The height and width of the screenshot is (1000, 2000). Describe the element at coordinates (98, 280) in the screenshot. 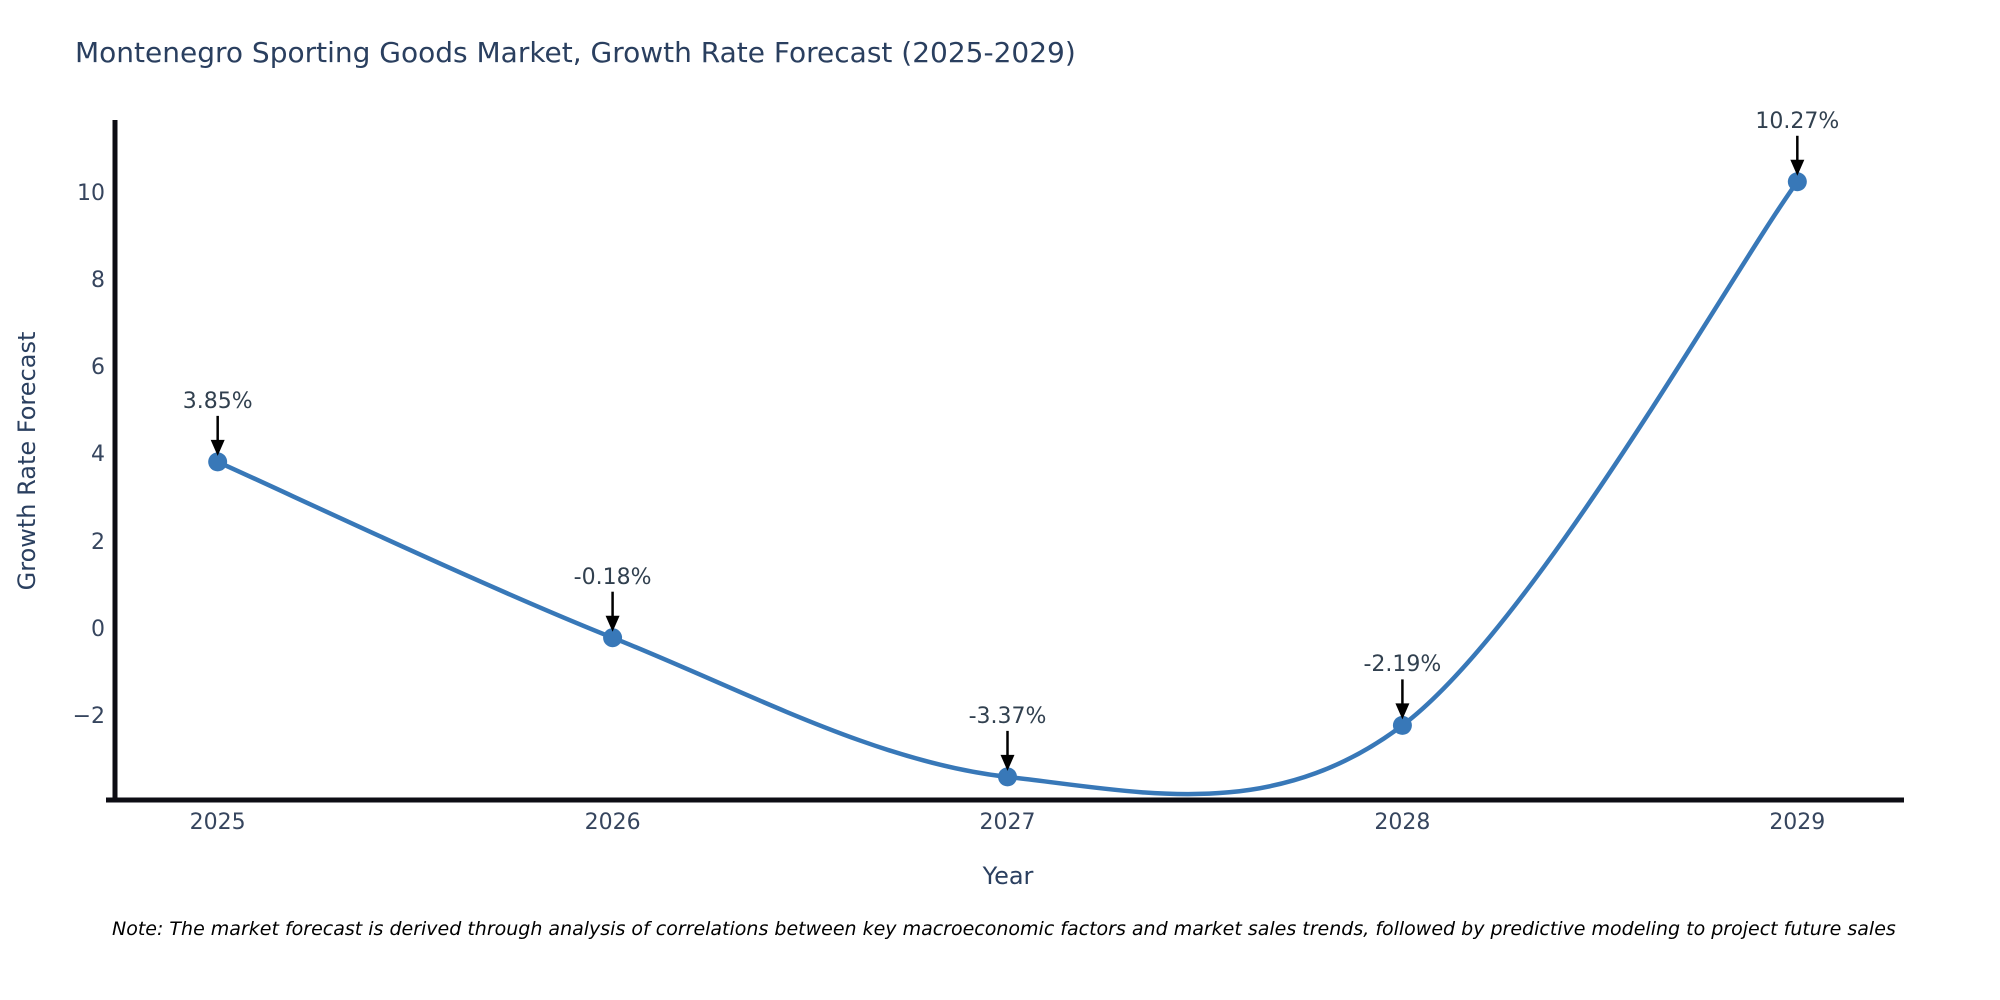

I see `y-tick-label: 8` at that location.